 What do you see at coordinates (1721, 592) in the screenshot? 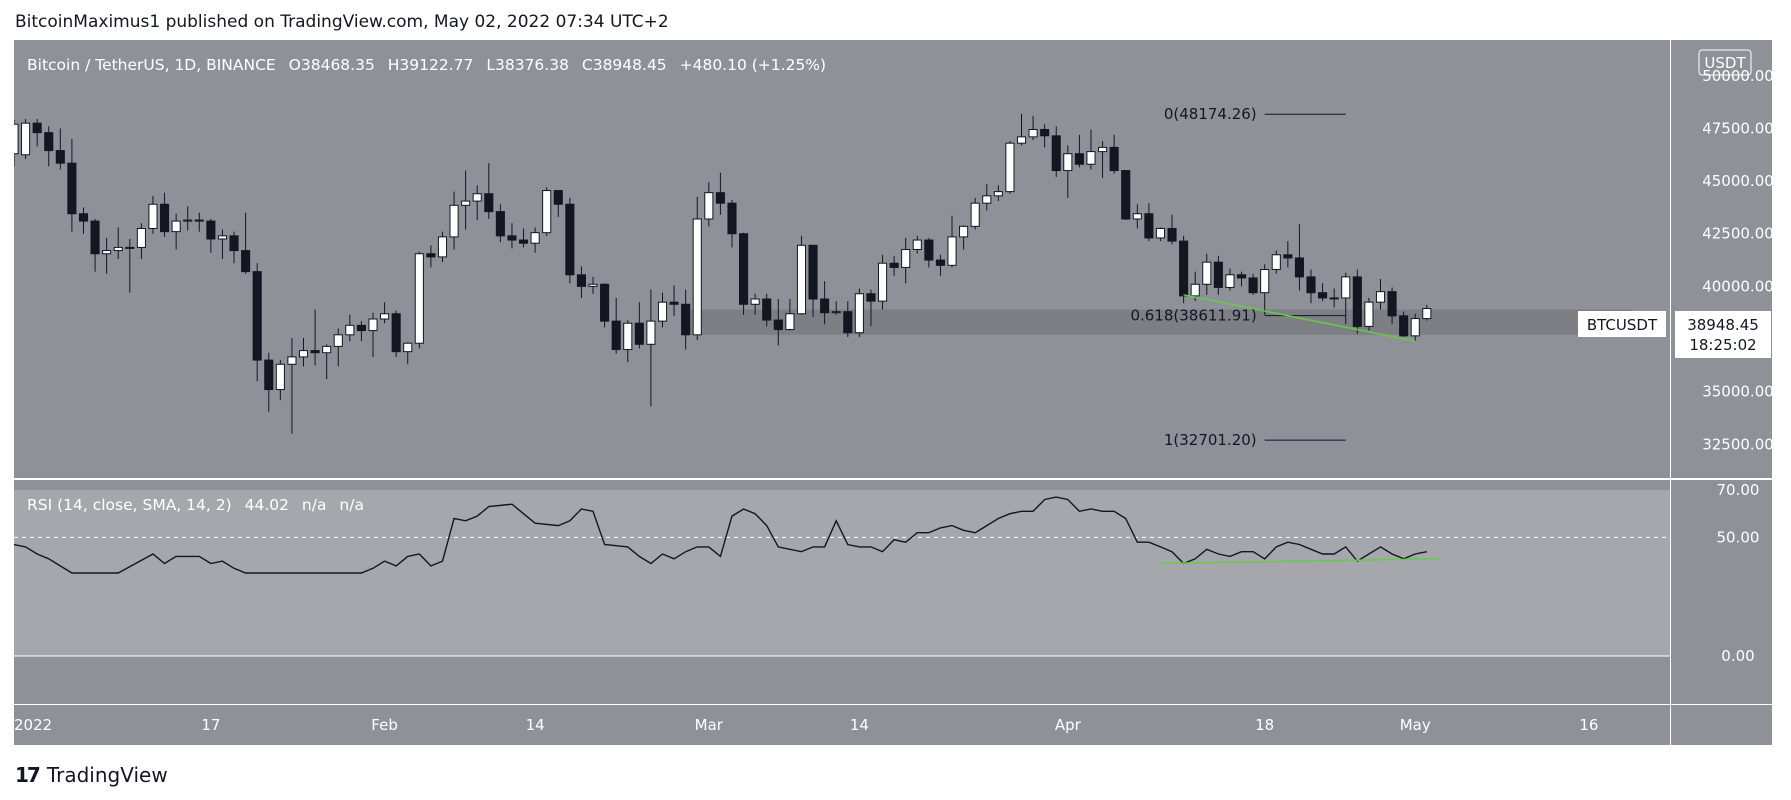
I see `rsi-axis` at bounding box center [1721, 592].